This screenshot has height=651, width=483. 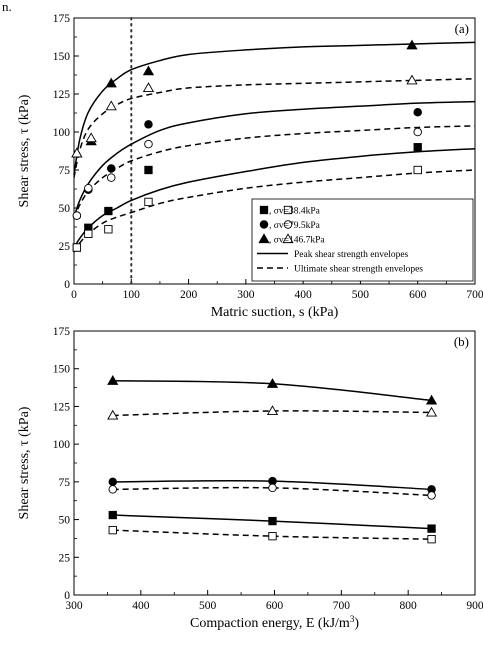 I want to click on panel-a-y-tick-label: 150, so click(x=62, y=57).